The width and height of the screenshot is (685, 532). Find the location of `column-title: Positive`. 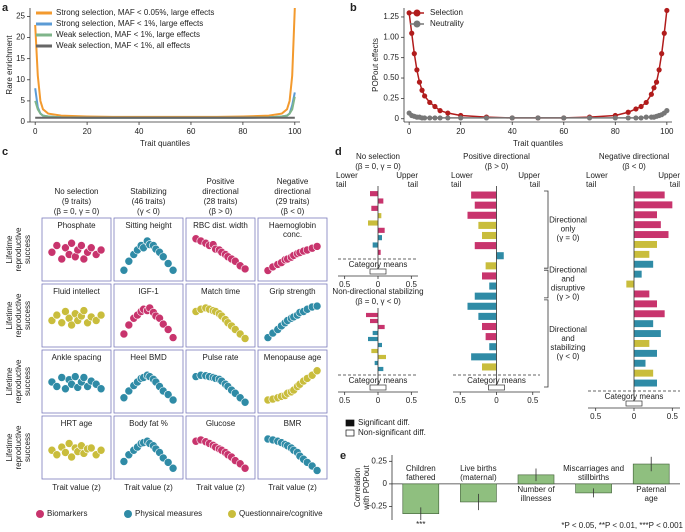

column-title: Positive is located at coordinates (220, 181).